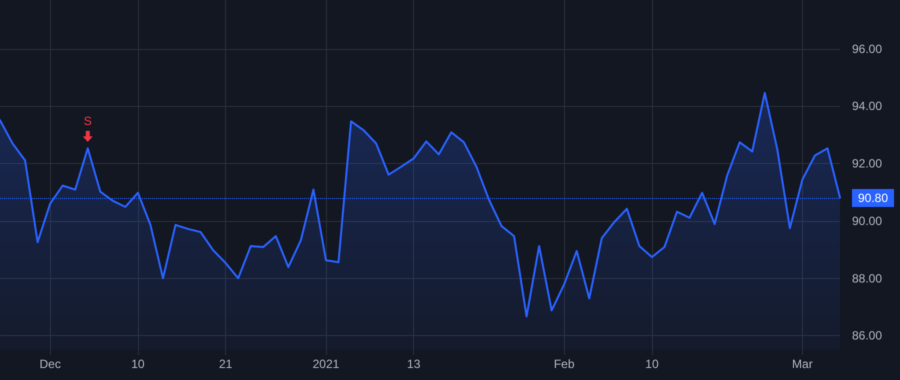 The image size is (900, 380). I want to click on x-tick-label: 21, so click(225, 364).